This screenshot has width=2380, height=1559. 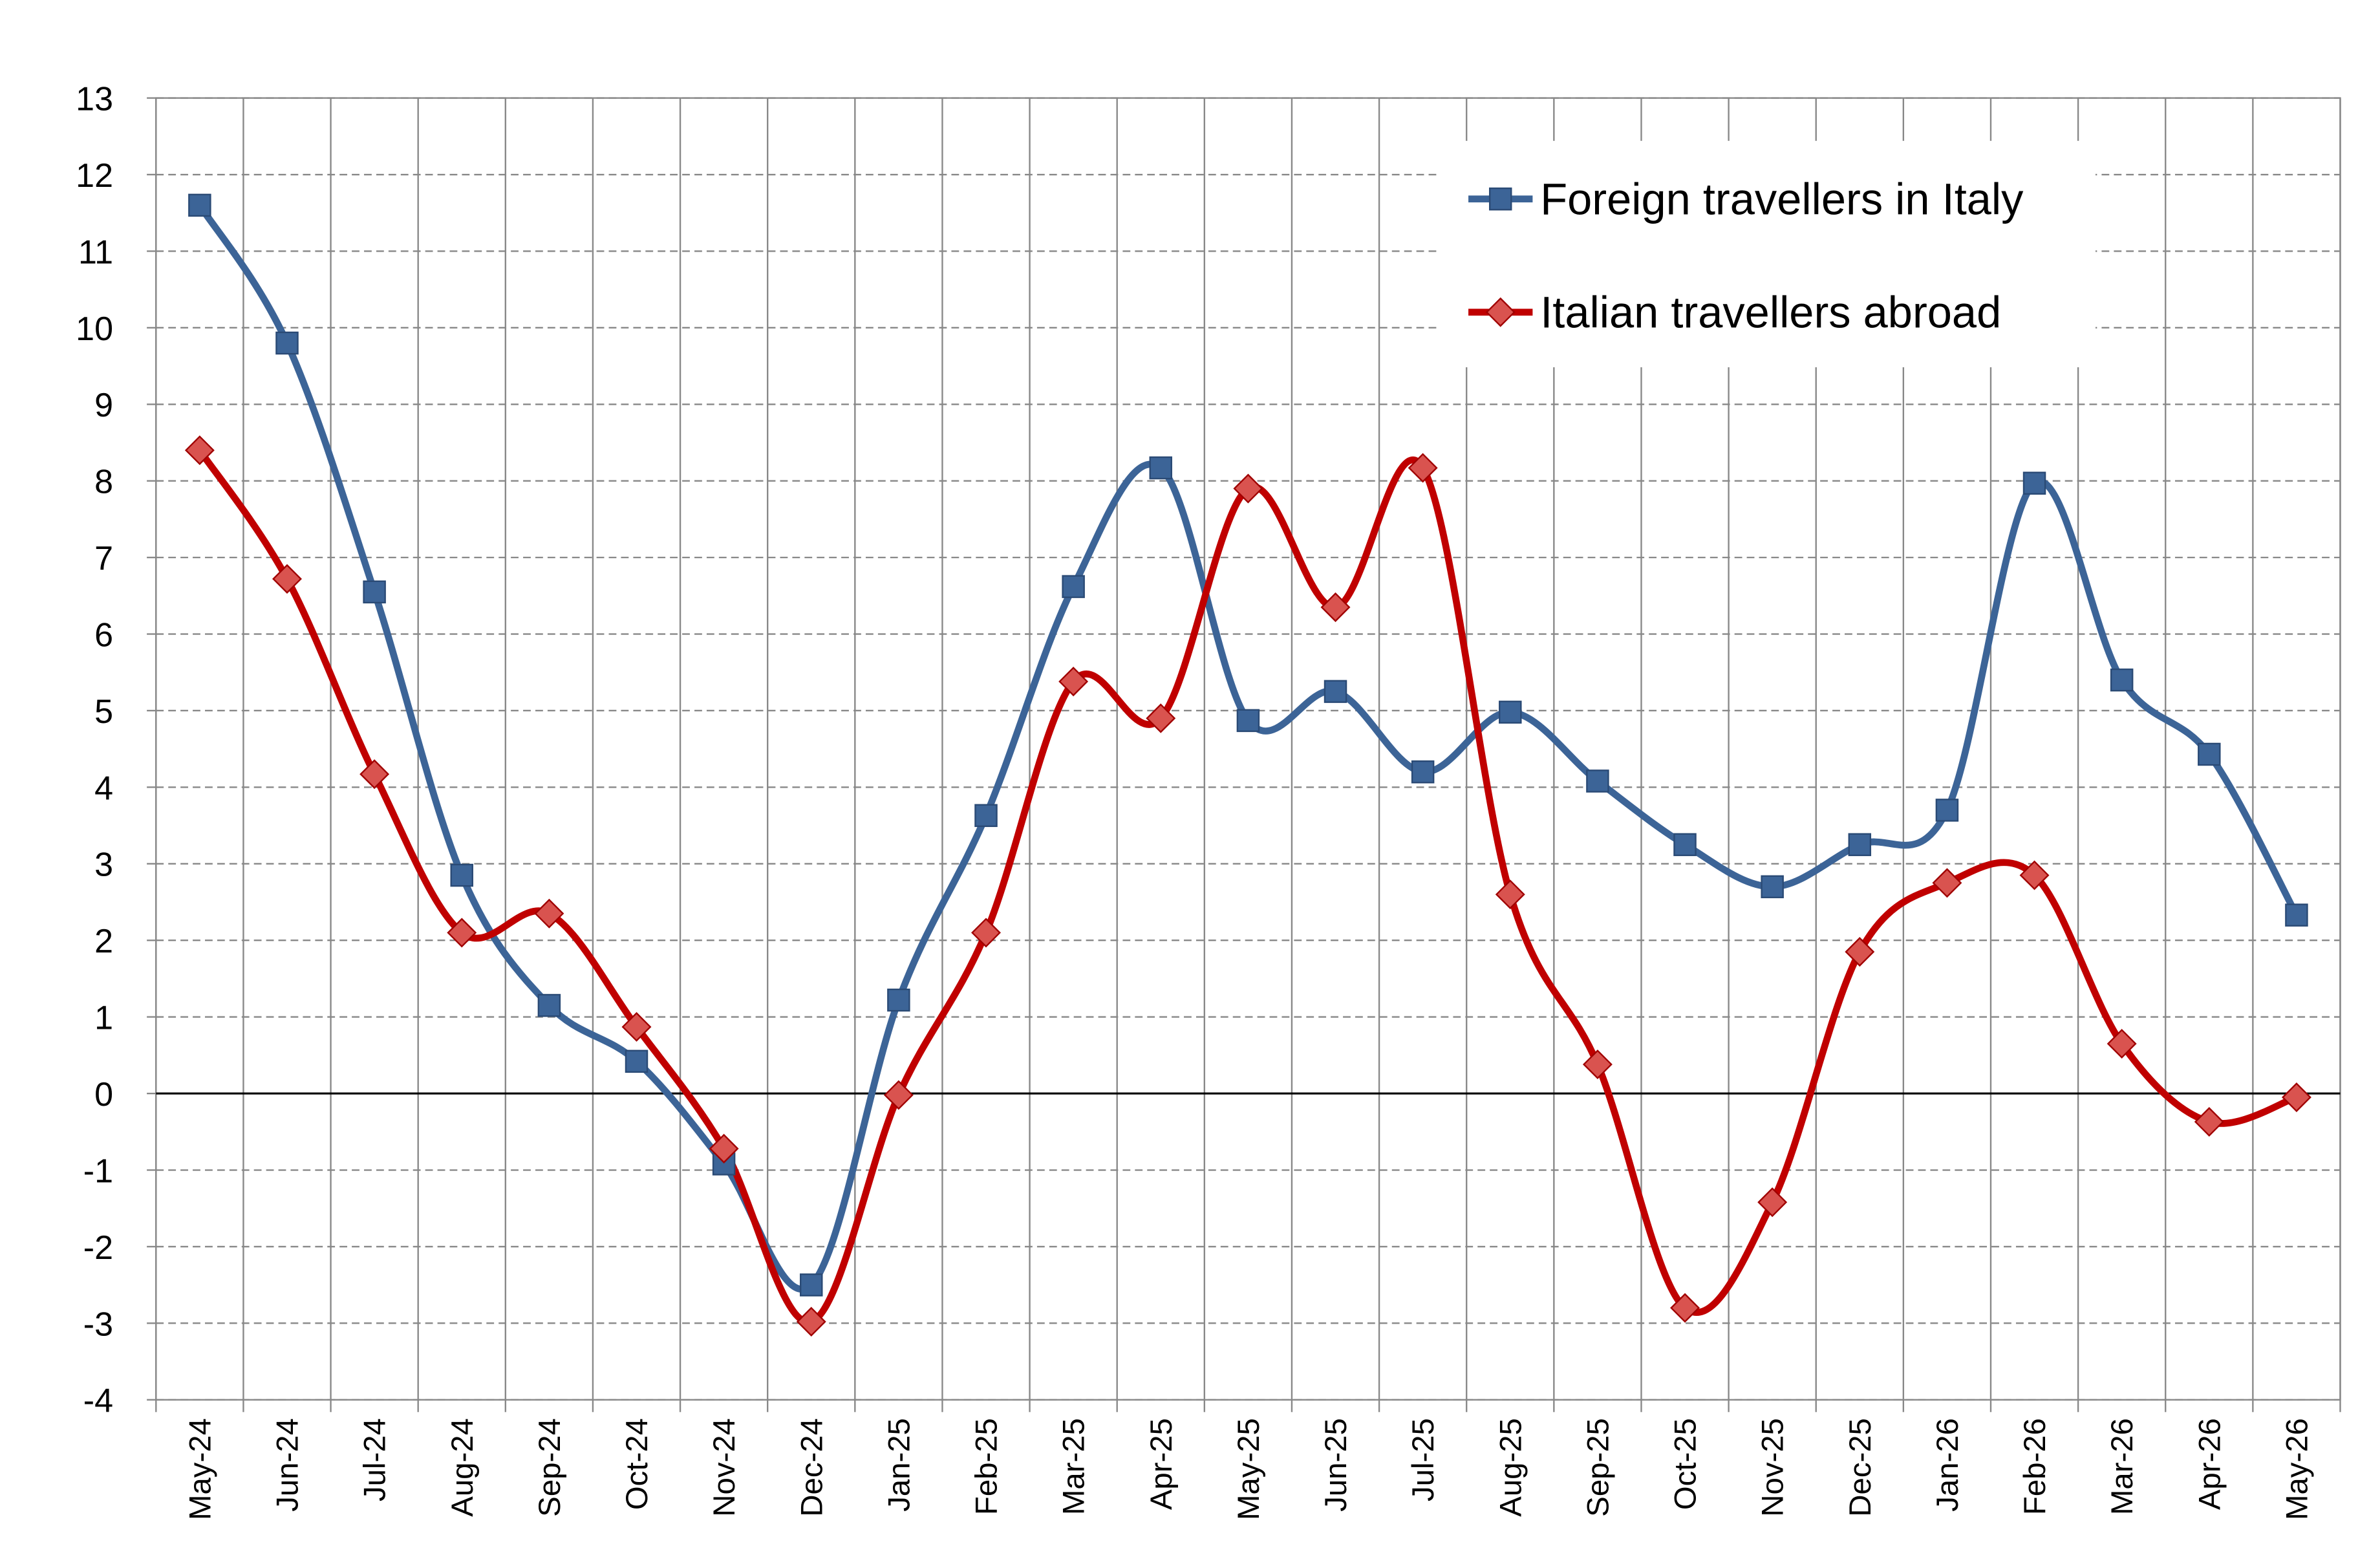 What do you see at coordinates (98, 1171) in the screenshot?
I see `y-tick-label: -1` at bounding box center [98, 1171].